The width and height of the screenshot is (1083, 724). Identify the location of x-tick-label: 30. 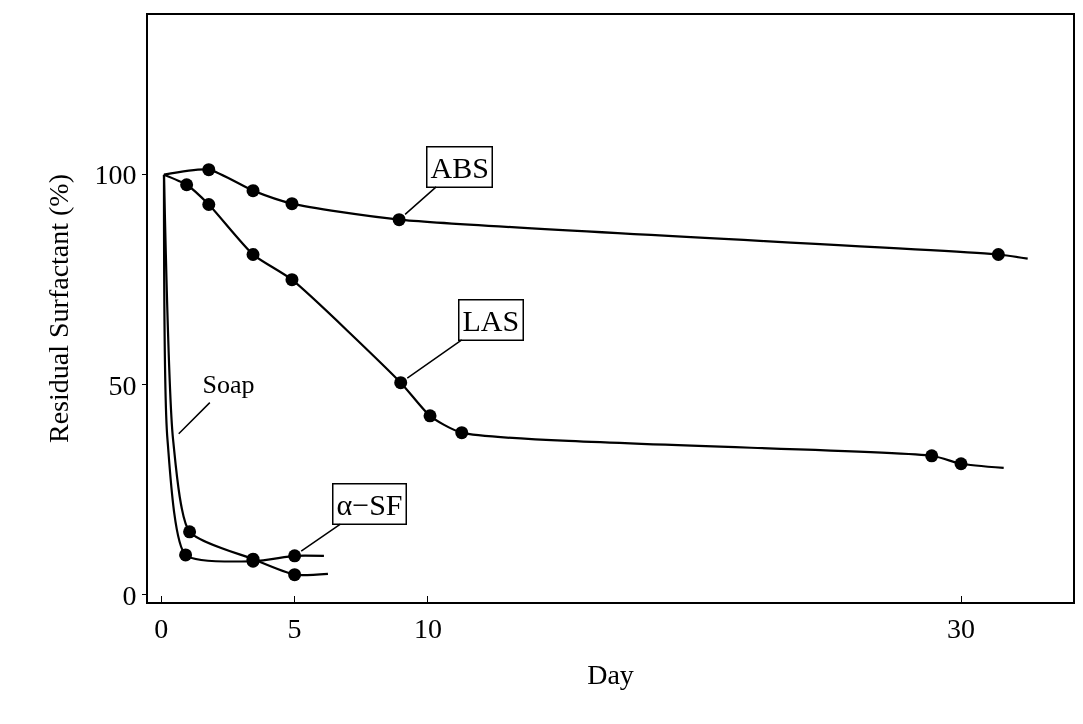
(961, 628).